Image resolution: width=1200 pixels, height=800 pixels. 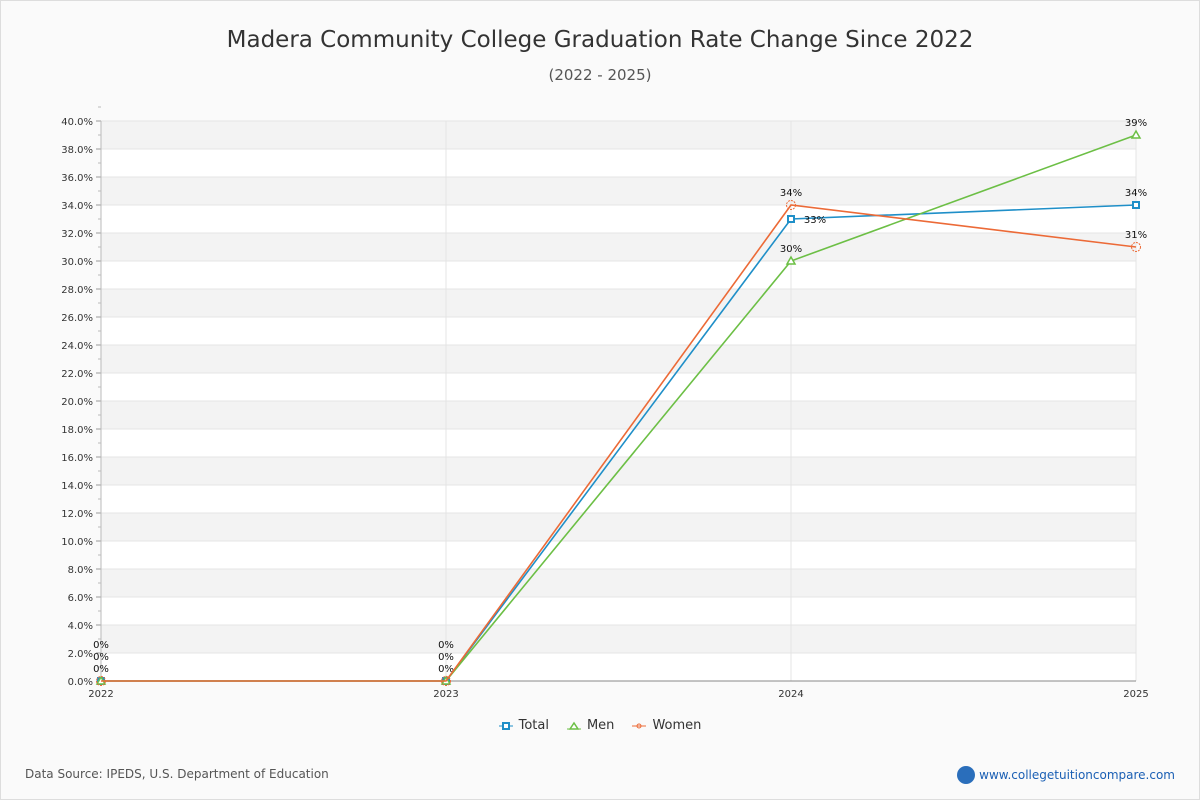 What do you see at coordinates (1135, 694) in the screenshot?
I see `x-tick-label: 2025` at bounding box center [1135, 694].